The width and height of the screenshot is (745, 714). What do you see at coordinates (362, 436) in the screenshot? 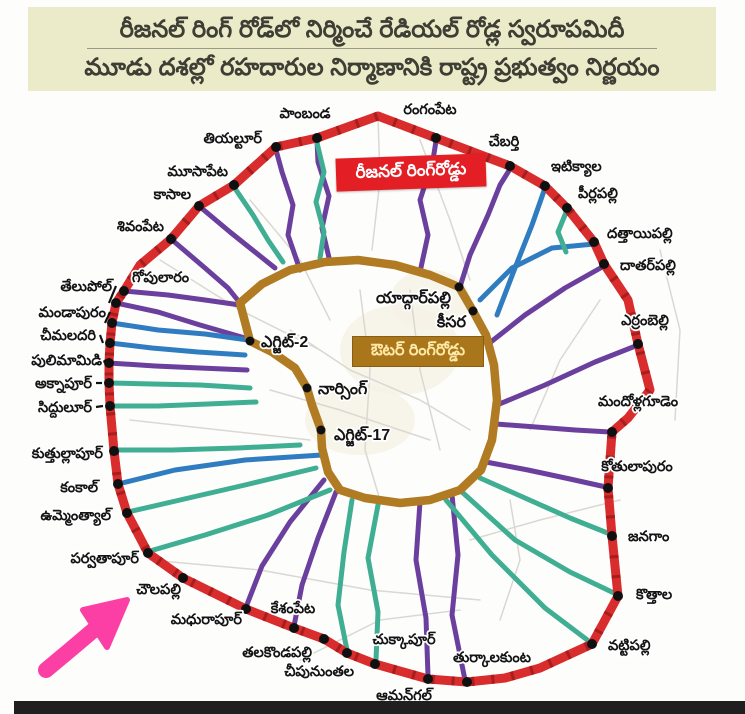
I see `inner-town-label: ఎగ్జిట్-17` at bounding box center [362, 436].